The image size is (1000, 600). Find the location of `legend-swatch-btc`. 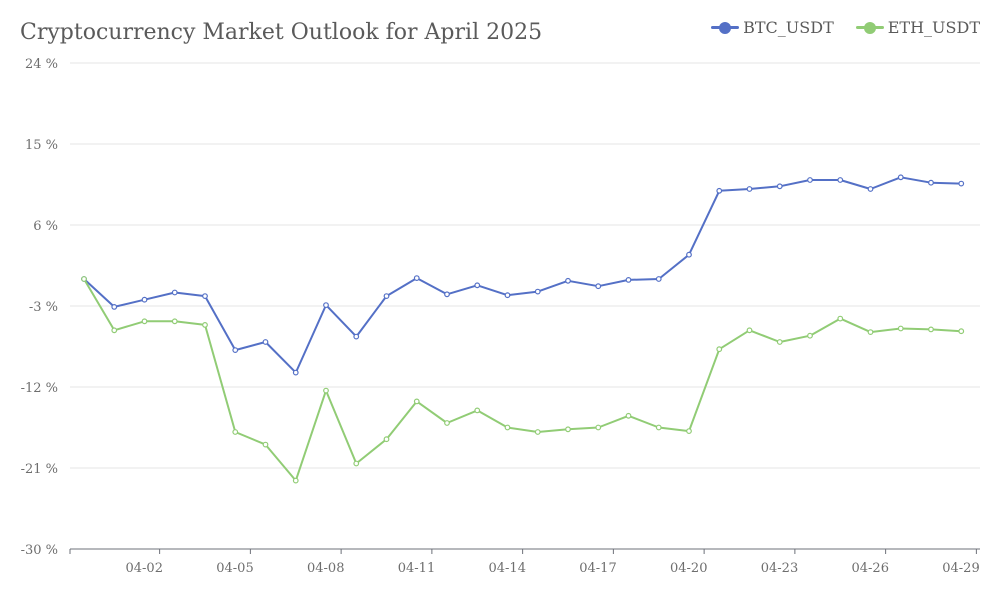

legend-swatch-btc is located at coordinates (725, 28).